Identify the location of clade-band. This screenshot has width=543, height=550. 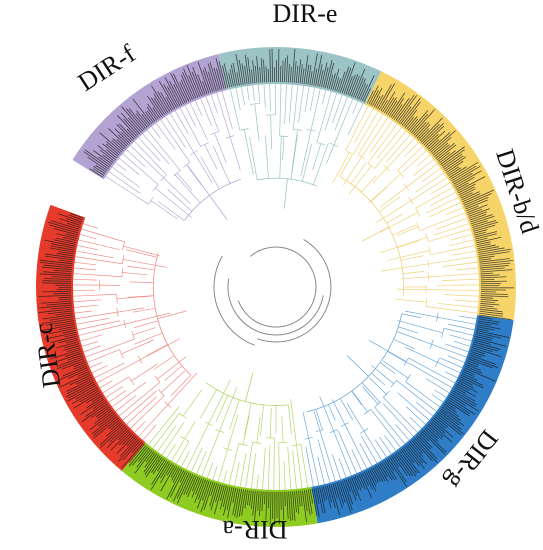
(440, 196).